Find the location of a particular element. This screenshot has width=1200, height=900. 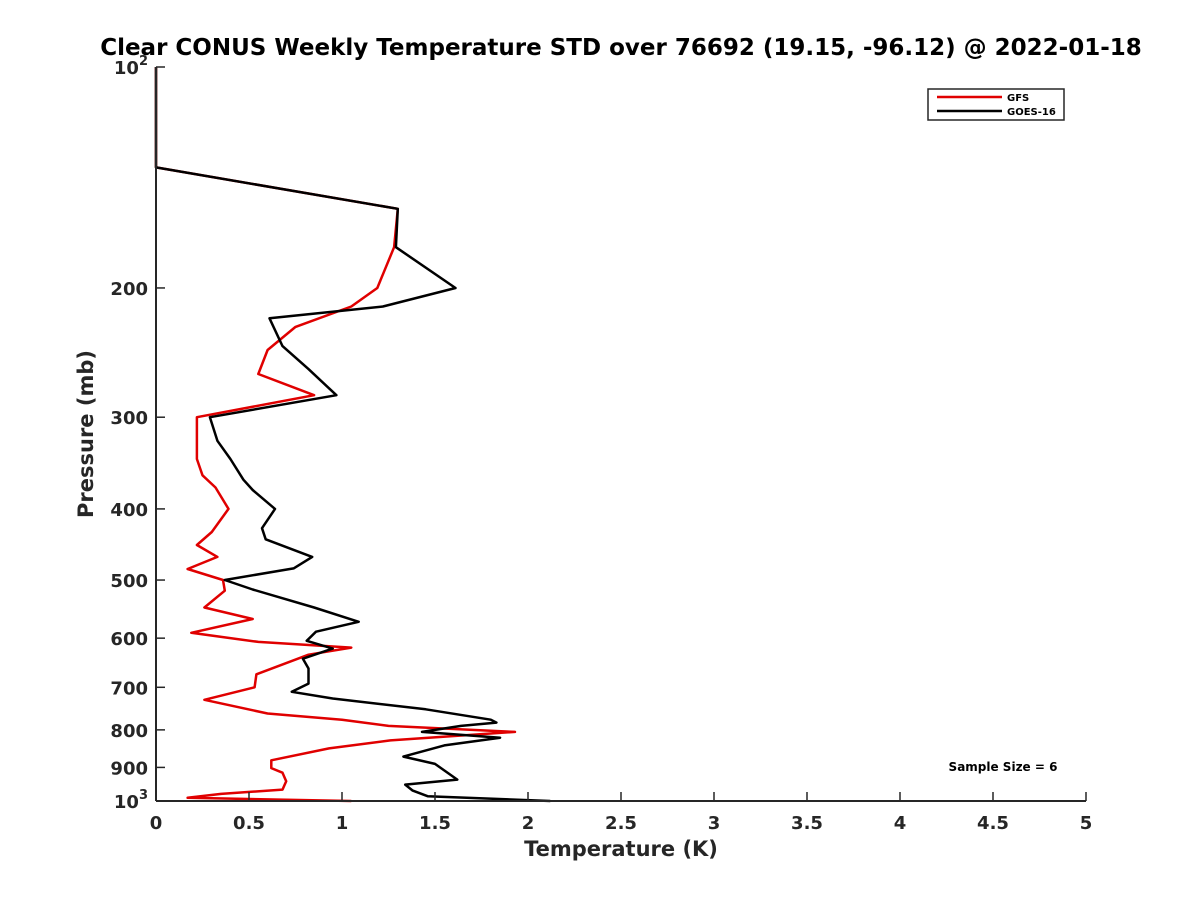

x-tick-label: 0.5 is located at coordinates (249, 823).